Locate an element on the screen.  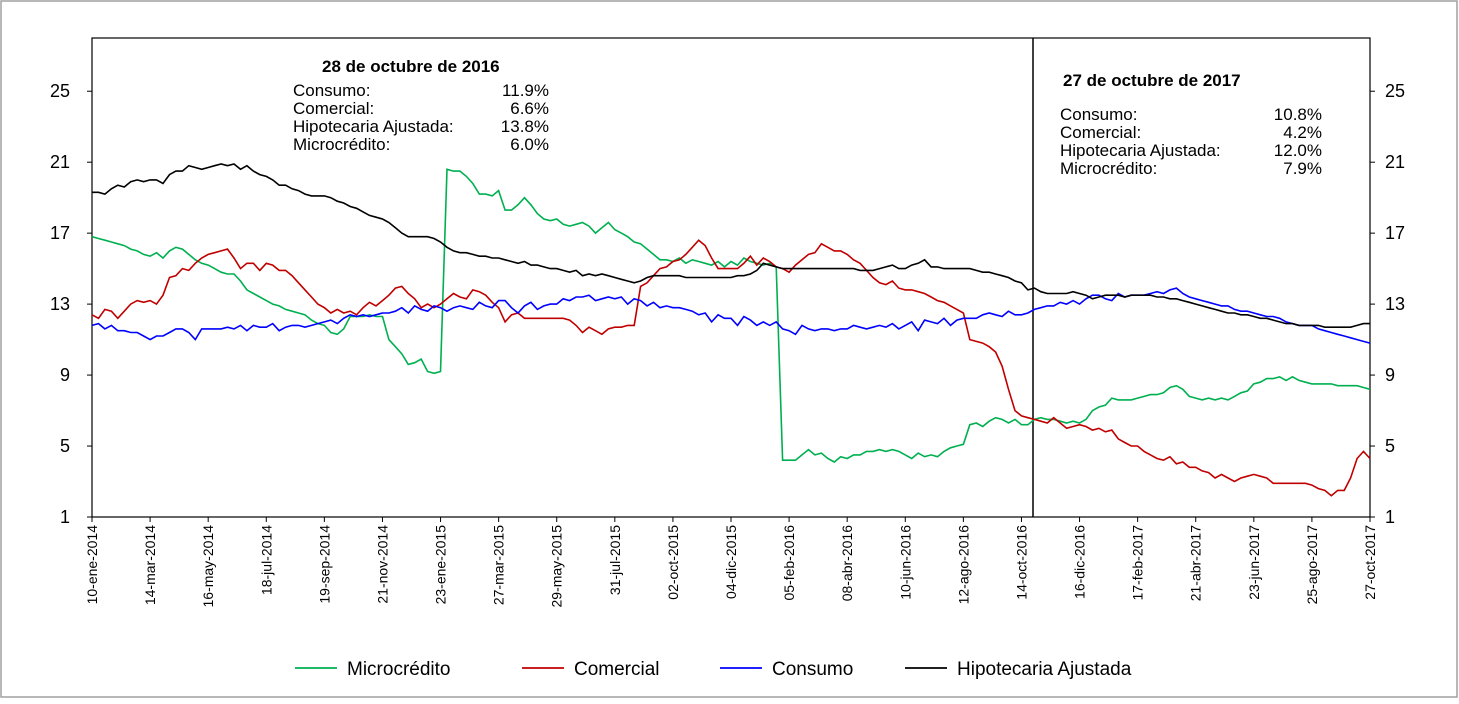
x-tick-label: 17-feb-2017 is located at coordinates (1138, 563).